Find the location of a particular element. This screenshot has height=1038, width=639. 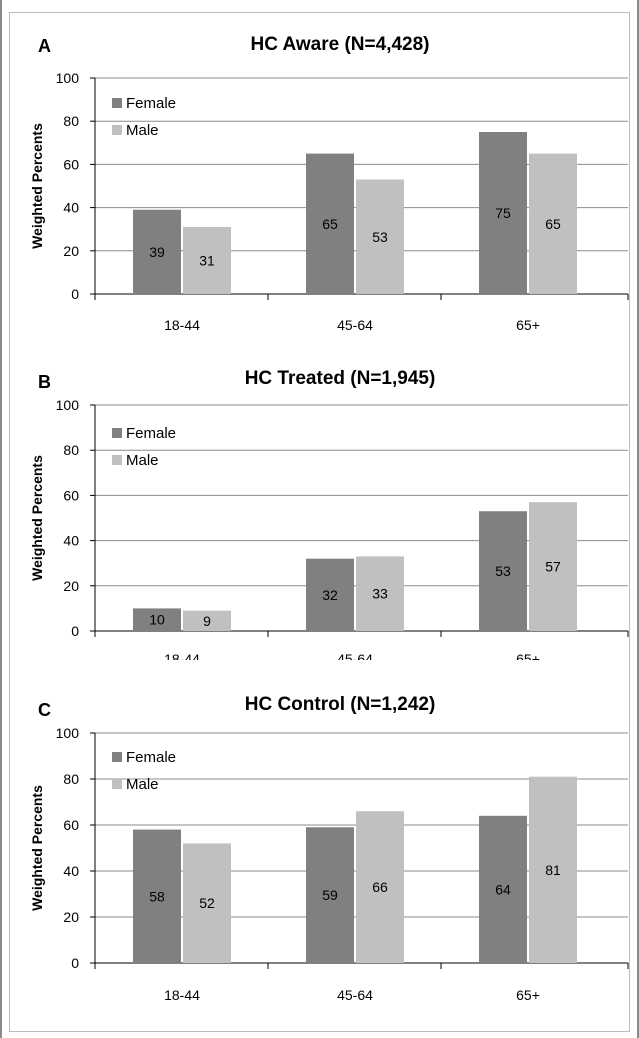

data-label: 52 is located at coordinates (207, 903).